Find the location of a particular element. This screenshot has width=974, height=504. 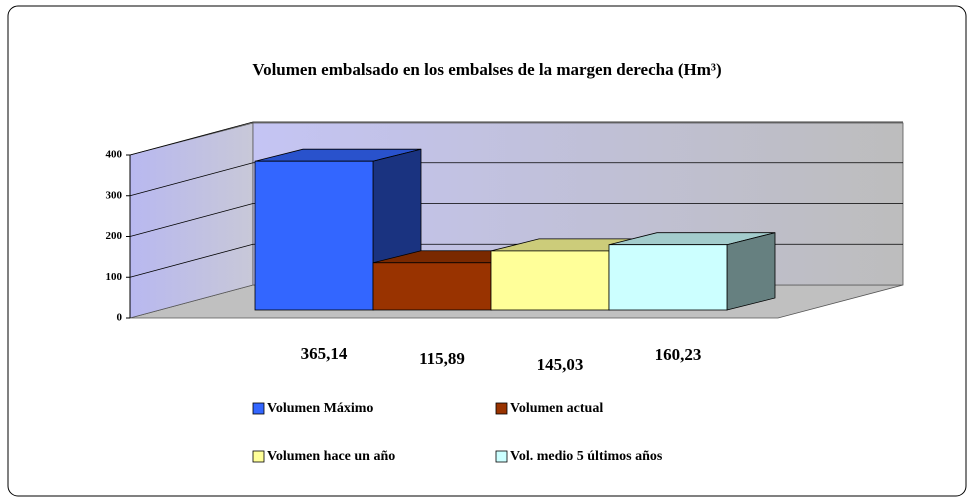

legend-label: Vol. medio 5 últimos años is located at coordinates (586, 456).